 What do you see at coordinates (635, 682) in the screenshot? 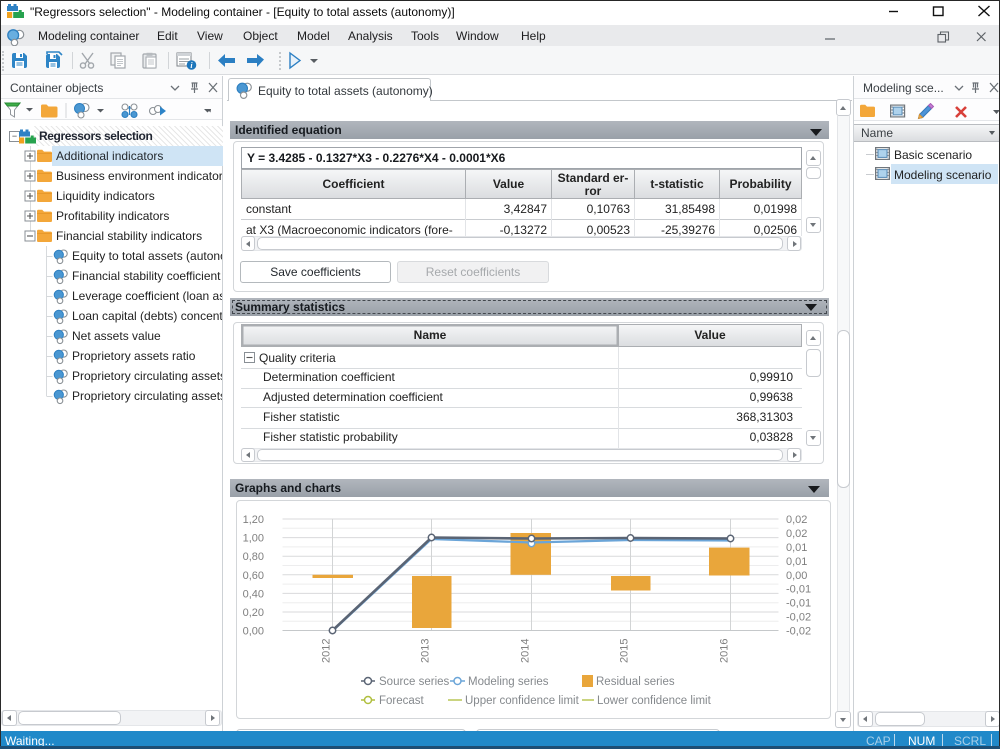
I see `svg-text: Residual series` at bounding box center [635, 682].